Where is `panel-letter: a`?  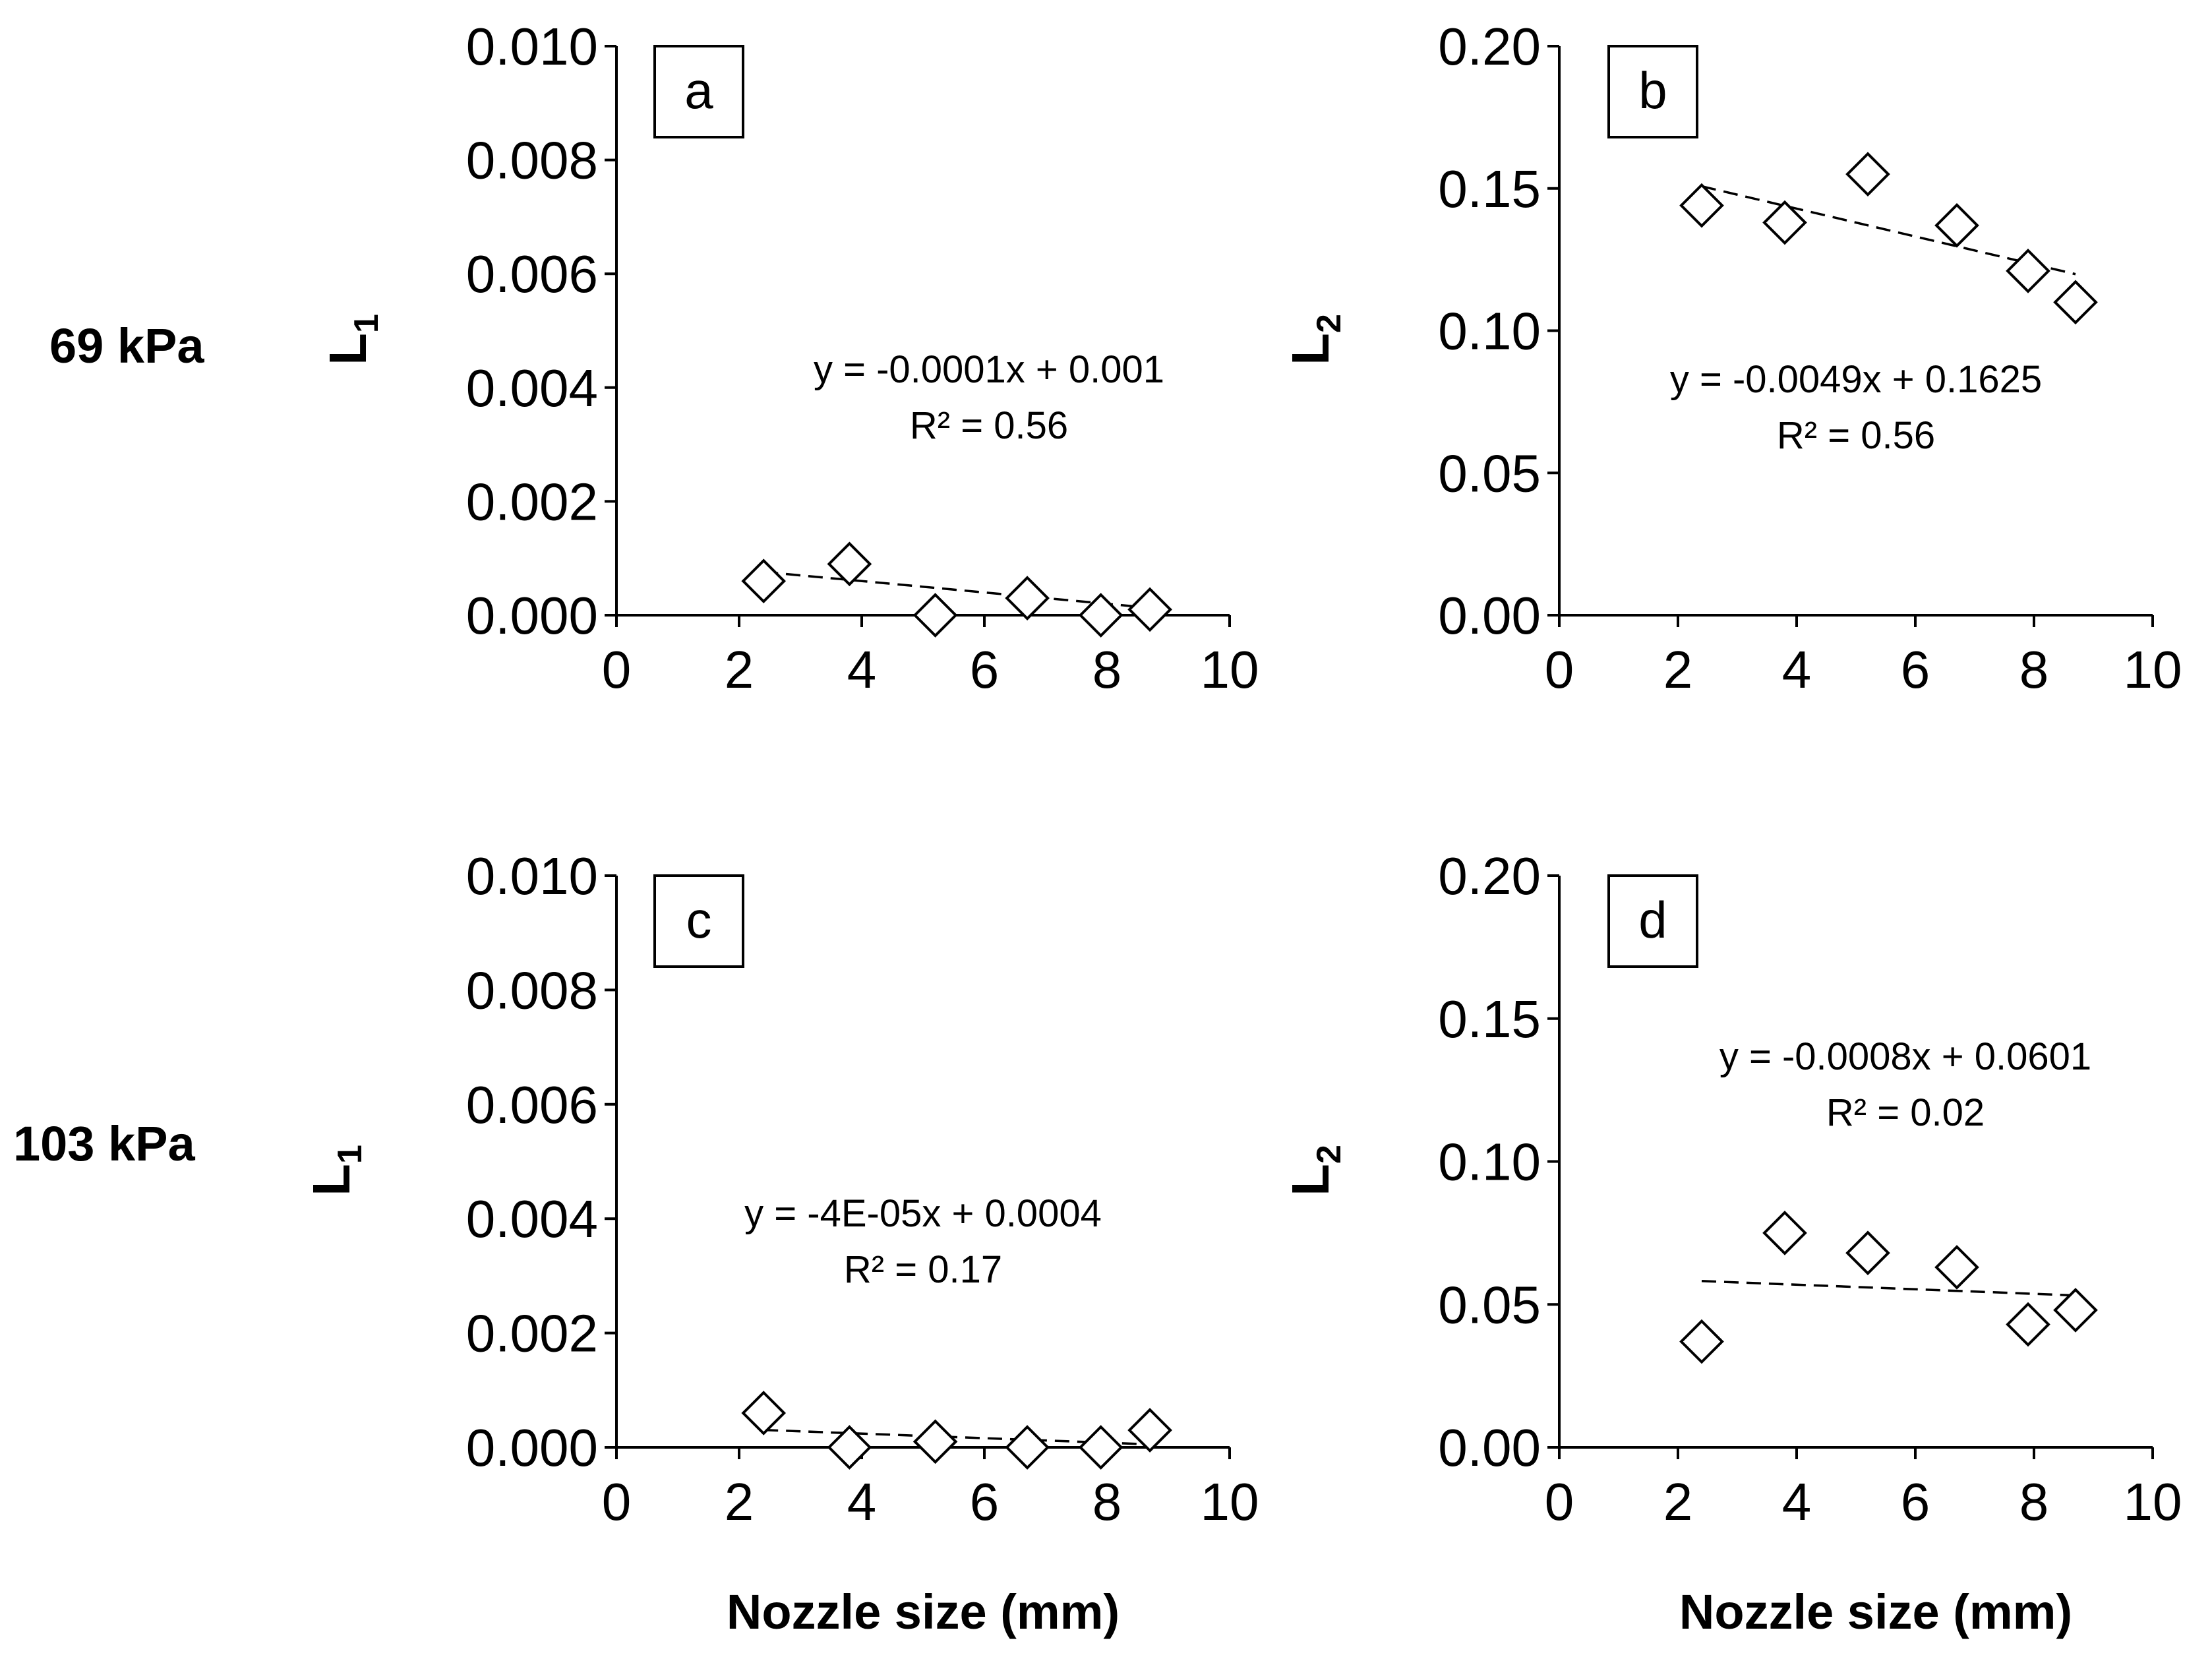
panel-letter: a is located at coordinates (698, 90).